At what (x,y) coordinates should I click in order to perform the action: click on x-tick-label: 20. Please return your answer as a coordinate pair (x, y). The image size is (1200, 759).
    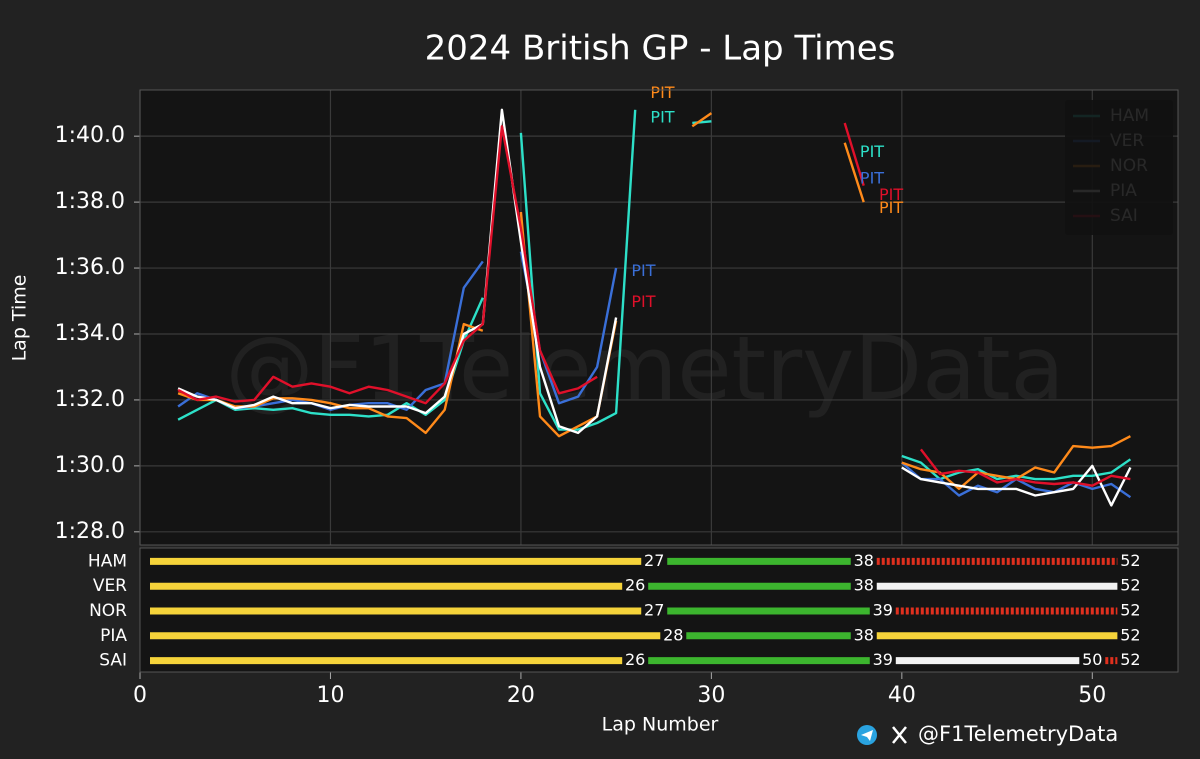
    Looking at the image, I should click on (521, 695).